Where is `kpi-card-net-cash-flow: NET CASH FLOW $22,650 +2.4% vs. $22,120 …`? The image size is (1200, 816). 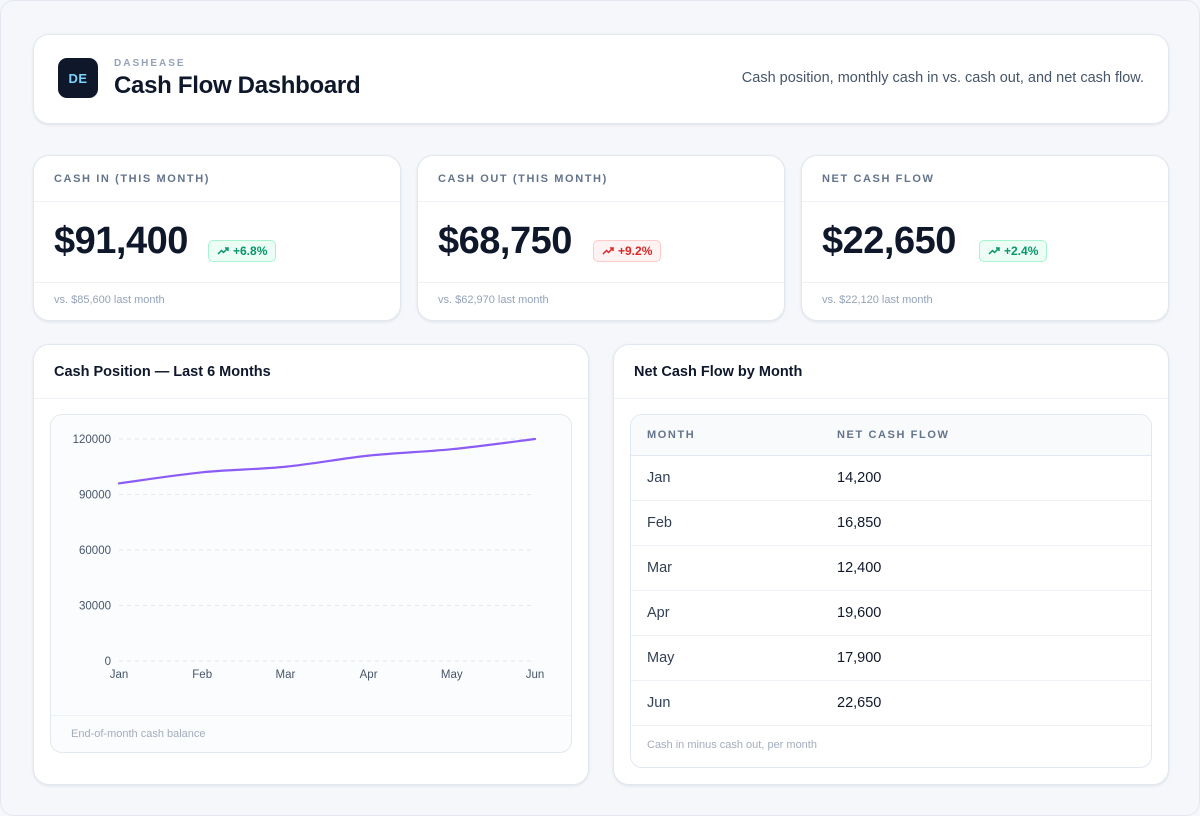
kpi-card-net-cash-flow: NET CASH FLOW $22,650 +2.4% vs. $22,120 … is located at coordinates (985, 238).